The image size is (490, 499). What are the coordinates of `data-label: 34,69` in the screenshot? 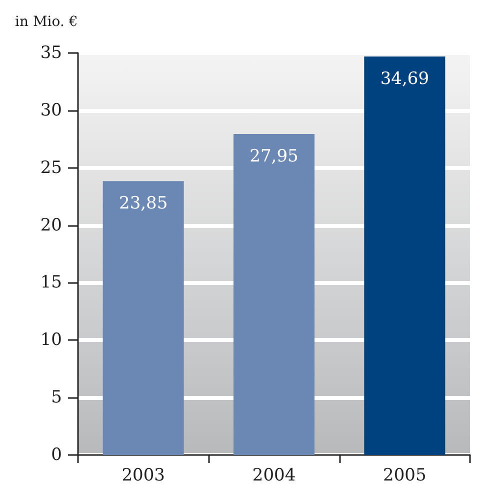 It's located at (405, 79).